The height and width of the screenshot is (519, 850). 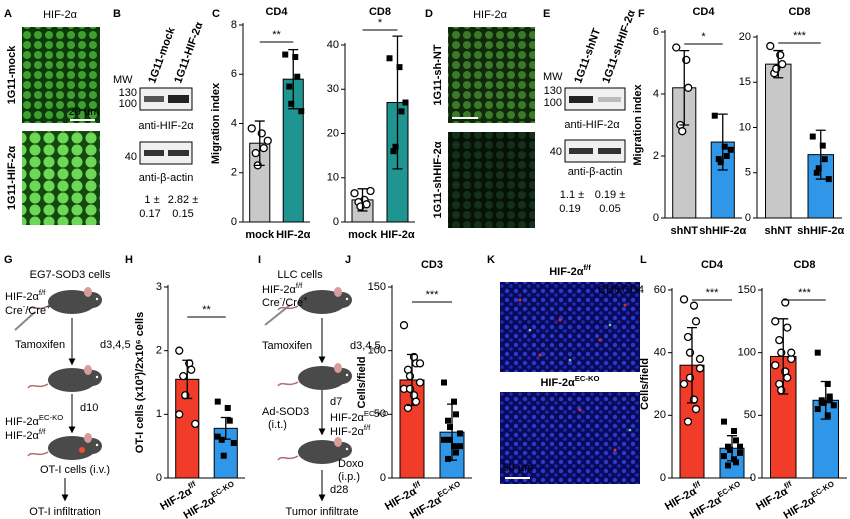 I want to click on label-part: -, so click(x=24, y=306).